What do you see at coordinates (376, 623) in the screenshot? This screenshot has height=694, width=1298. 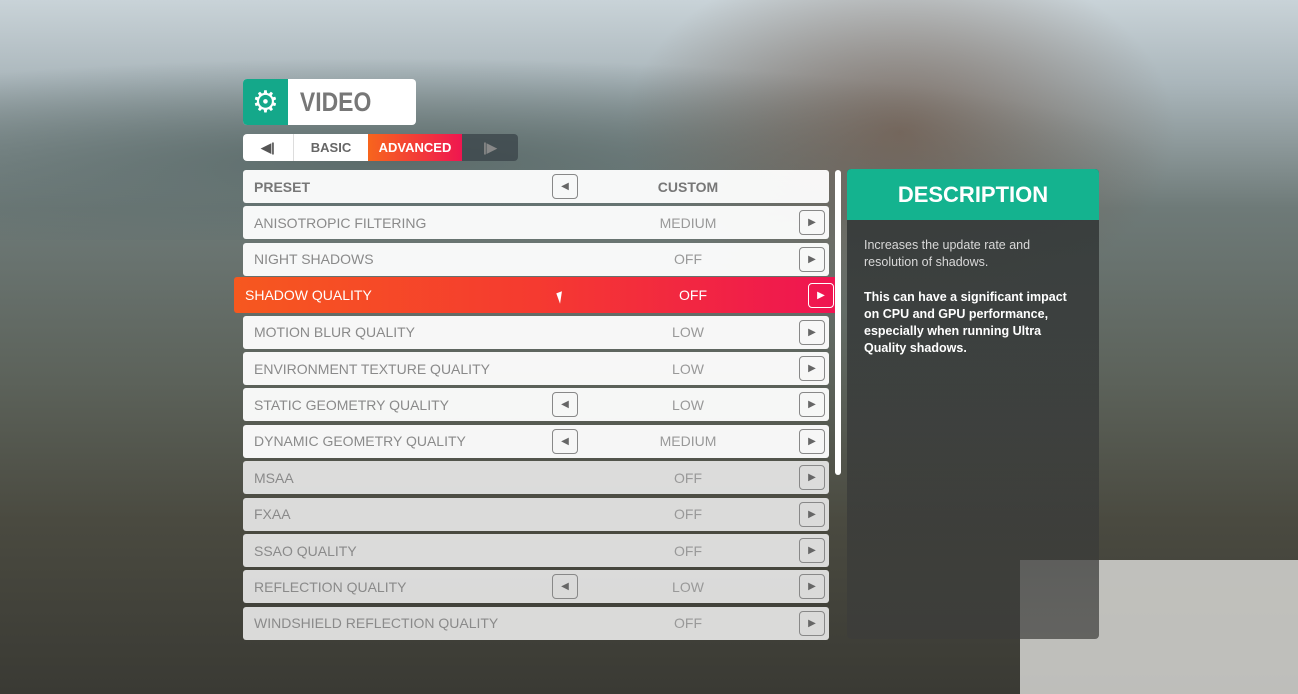 I see `setting-label: WINDSHIELD REFLECTION QUALITY` at bounding box center [376, 623].